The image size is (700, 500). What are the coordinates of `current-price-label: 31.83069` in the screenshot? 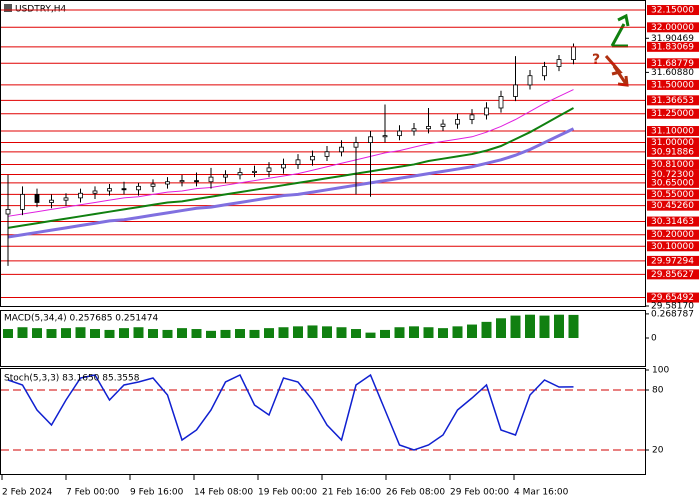 It's located at (672, 47).